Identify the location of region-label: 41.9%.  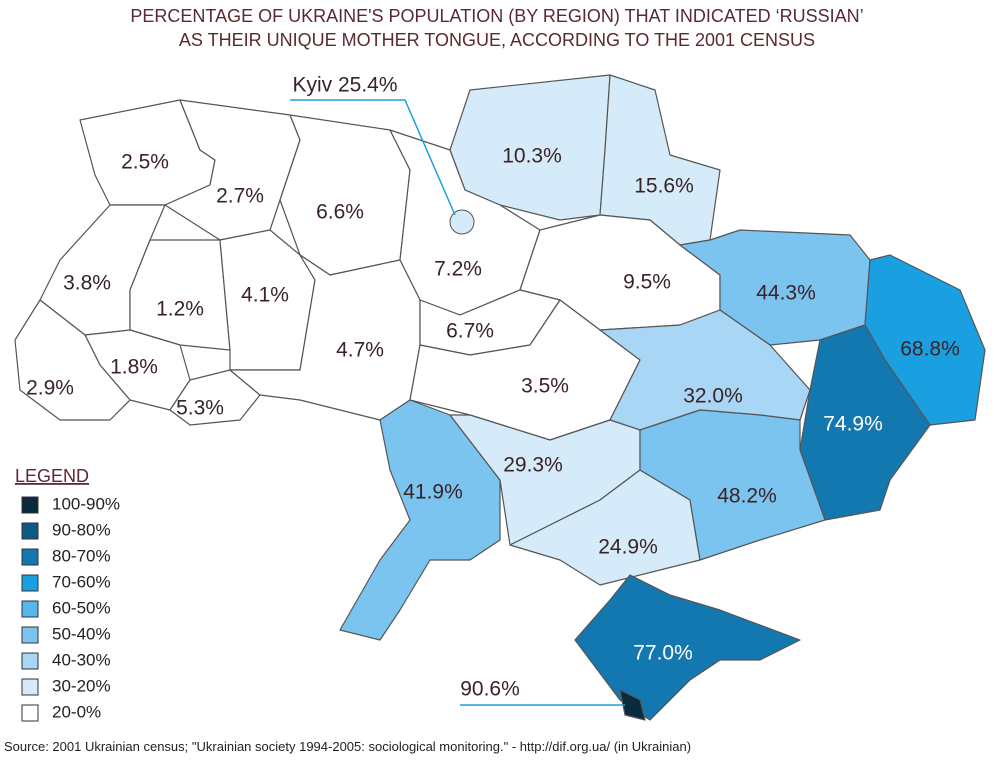
(433, 492).